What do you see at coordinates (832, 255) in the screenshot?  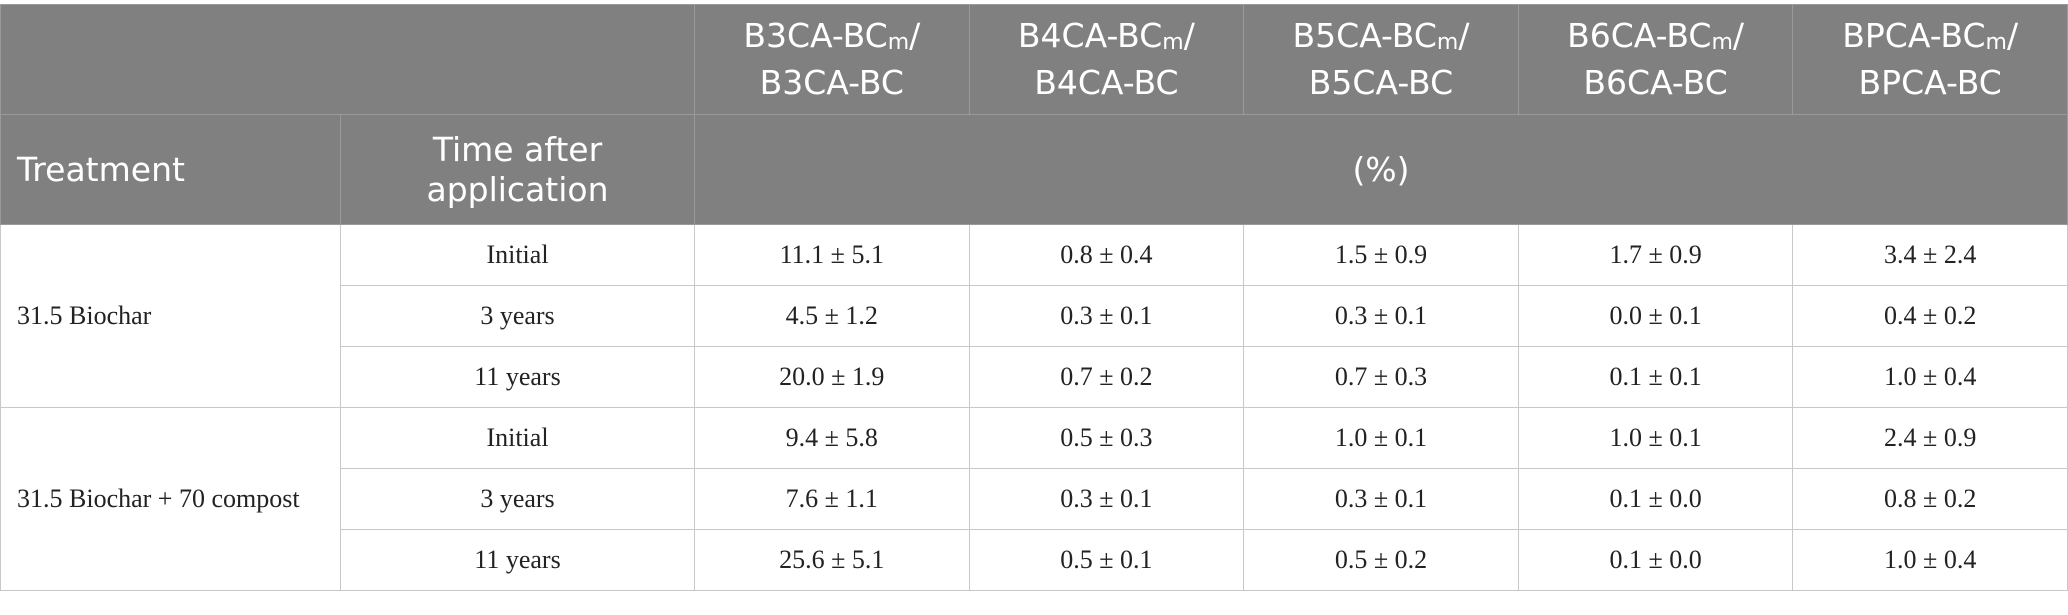 I see `table-cell: 11.1 ± 5.1` at bounding box center [832, 255].